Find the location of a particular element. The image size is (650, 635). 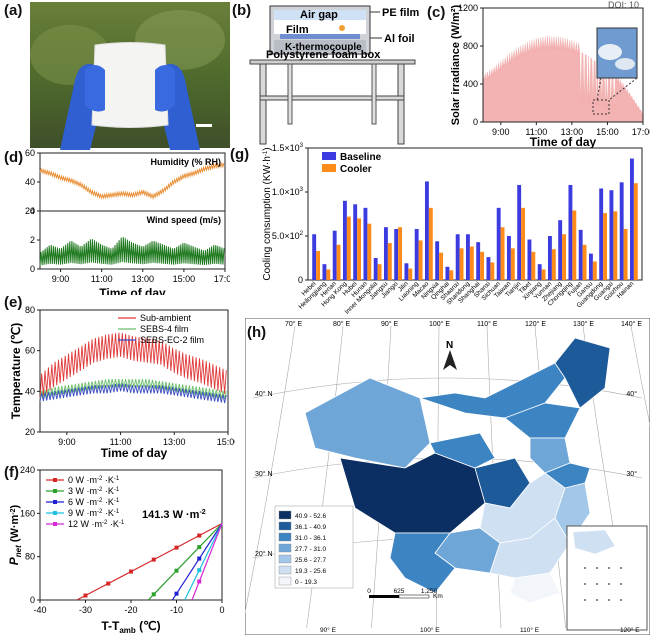

photo-gloved-hands-film is located at coordinates (130, 76).